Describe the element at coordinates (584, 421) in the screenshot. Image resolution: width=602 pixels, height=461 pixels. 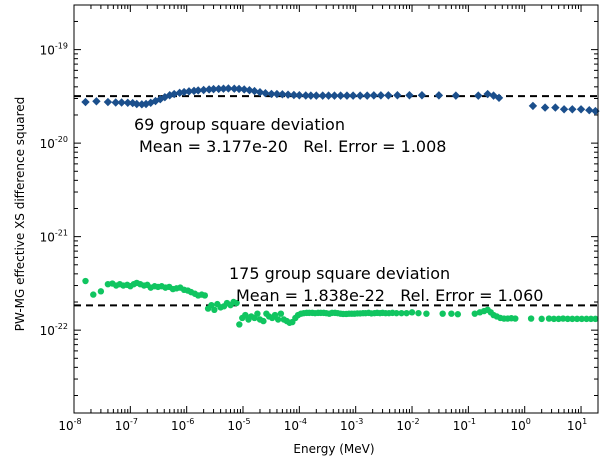
I see `x-tick-exponent: 1` at that location.